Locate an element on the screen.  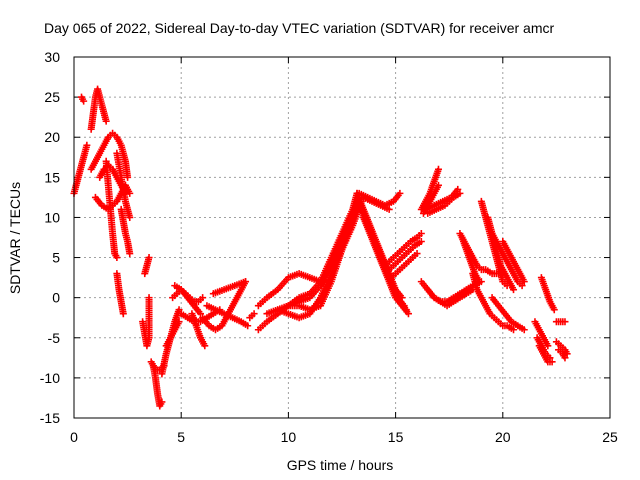
series-s27 is located at coordinates (313, 255).